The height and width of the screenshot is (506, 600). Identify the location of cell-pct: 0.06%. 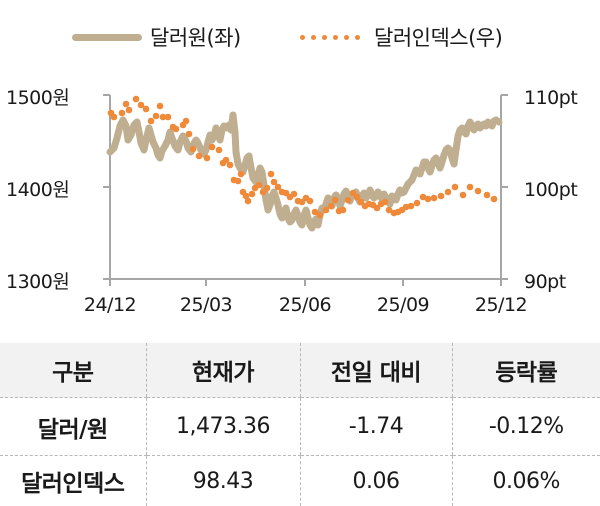
(526, 481).